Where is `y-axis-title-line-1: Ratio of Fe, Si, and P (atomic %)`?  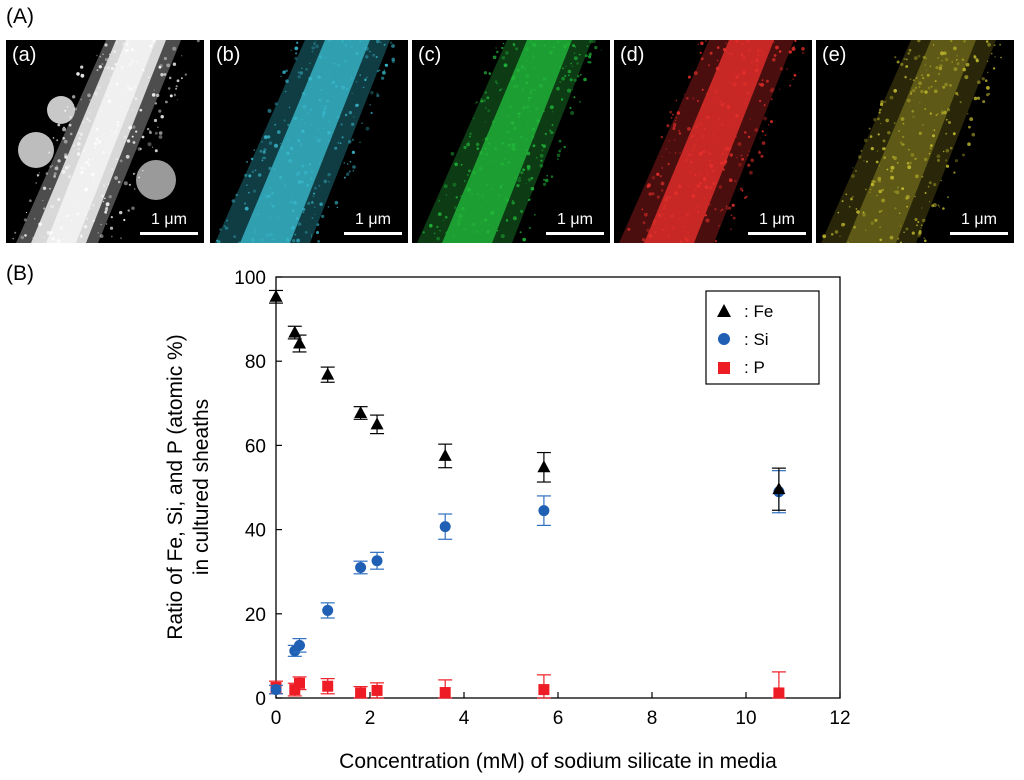
y-axis-title-line-1: Ratio of Fe, Si, and P (atomic %) is located at coordinates (175, 486).